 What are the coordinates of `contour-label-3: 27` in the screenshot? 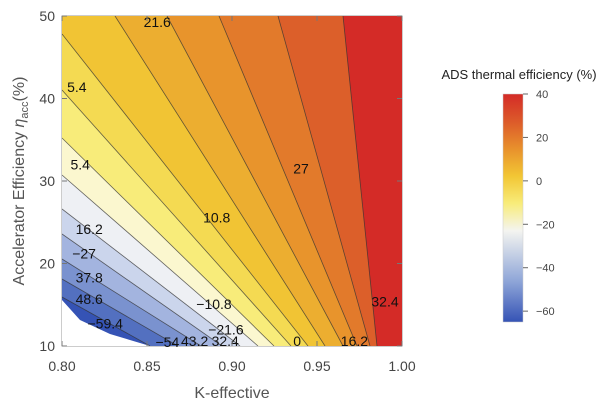 It's located at (301, 169).